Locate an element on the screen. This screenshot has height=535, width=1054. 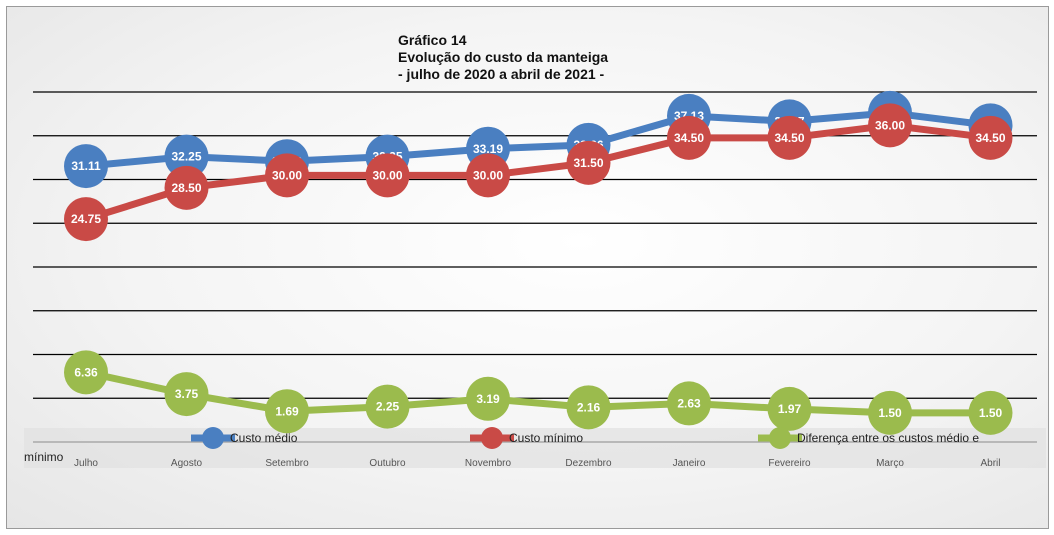
x-tick-label: Abril is located at coordinates (990, 463).